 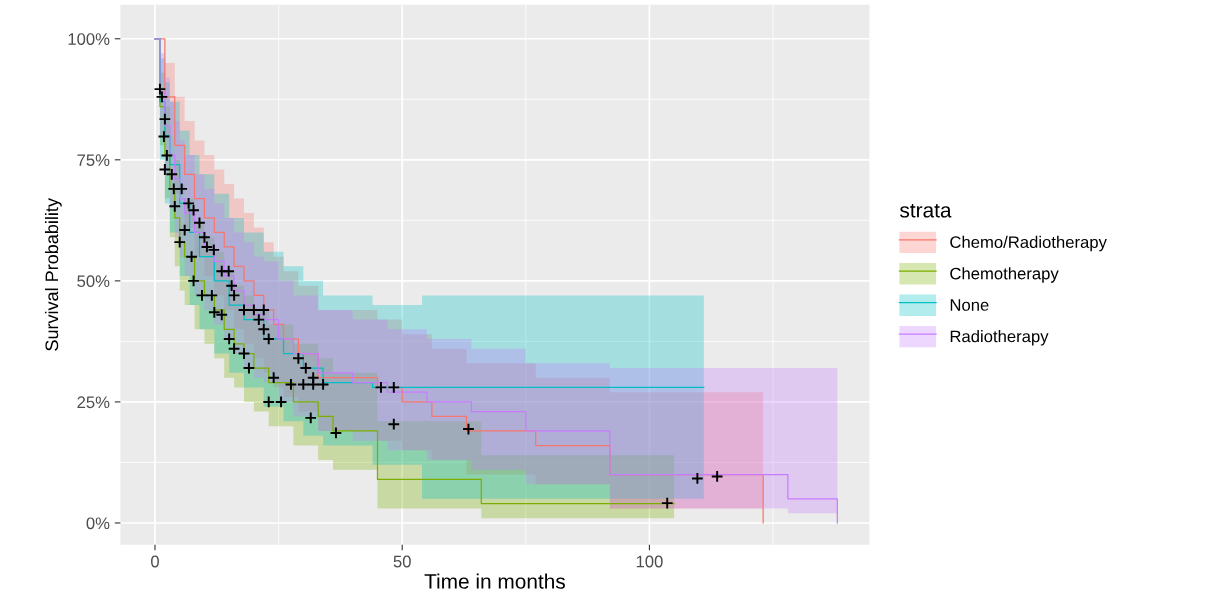 I want to click on x-tick-label: 0, so click(x=155, y=561).